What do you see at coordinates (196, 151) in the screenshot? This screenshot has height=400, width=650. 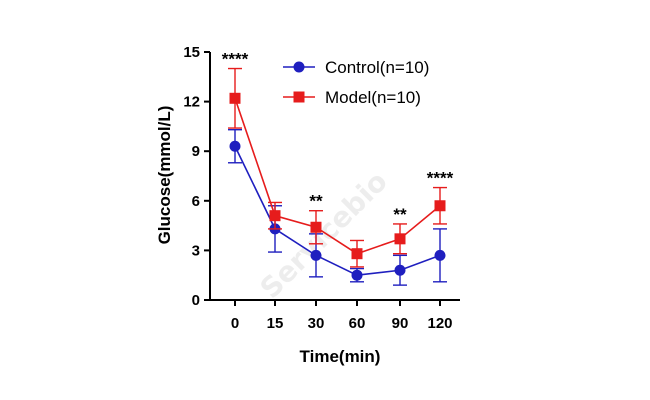 I see `y-tick-label: 9` at bounding box center [196, 151].